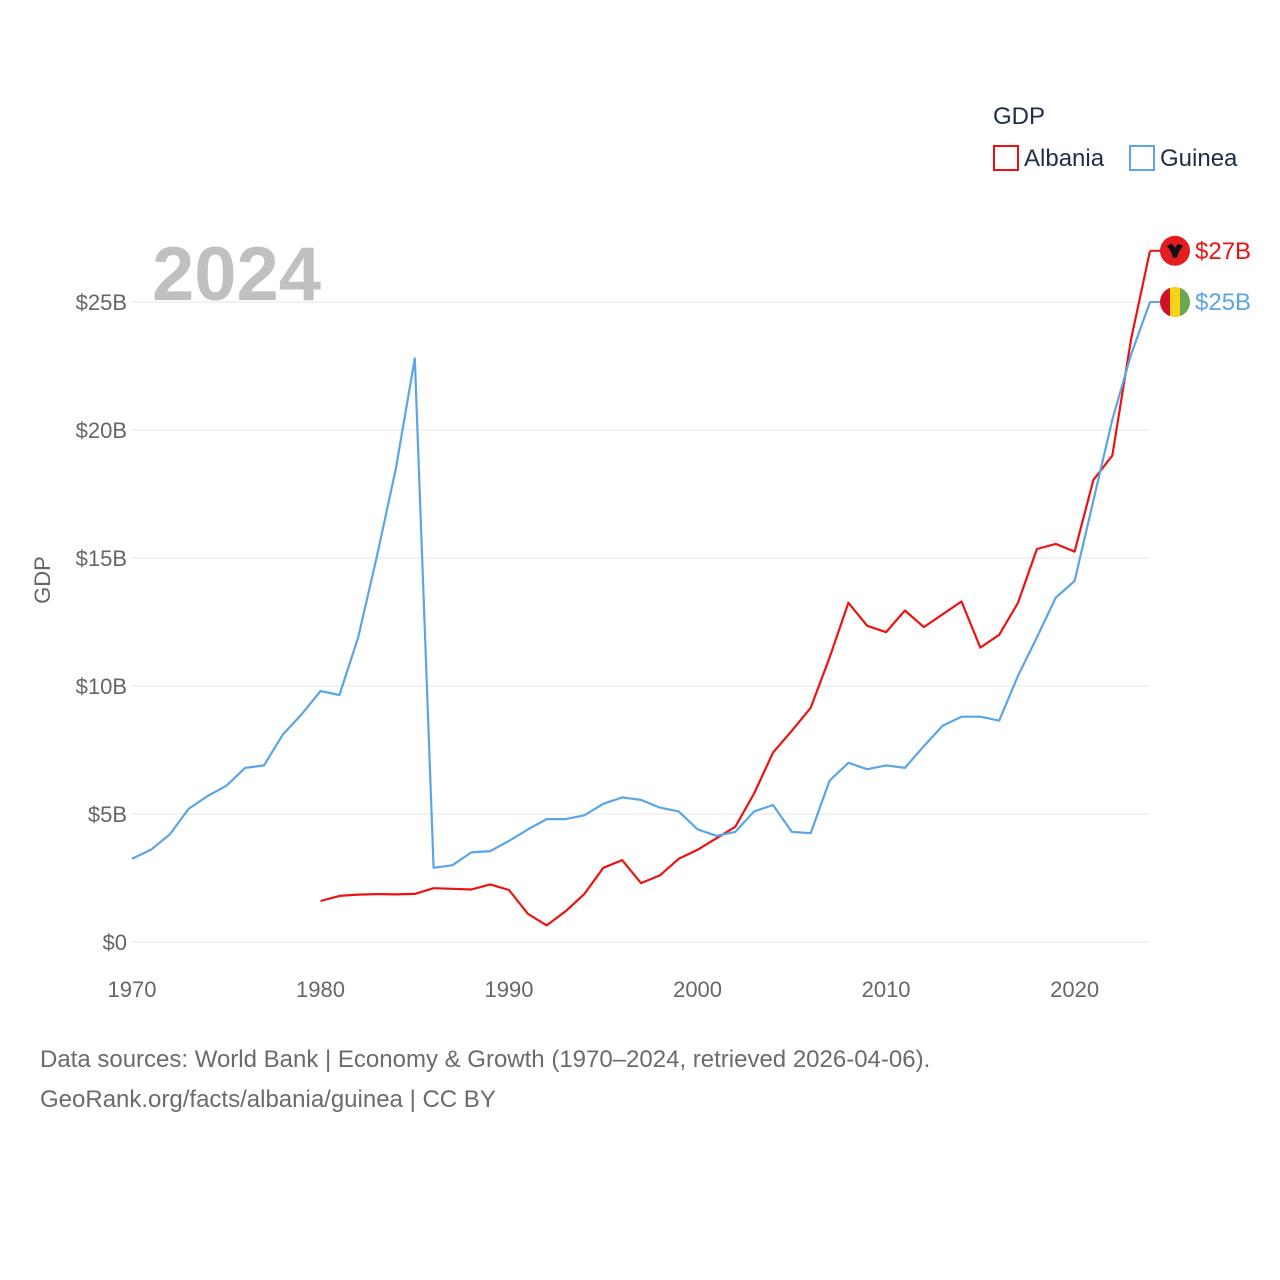  I want to click on x-tick-label: 1980, so click(320, 989).